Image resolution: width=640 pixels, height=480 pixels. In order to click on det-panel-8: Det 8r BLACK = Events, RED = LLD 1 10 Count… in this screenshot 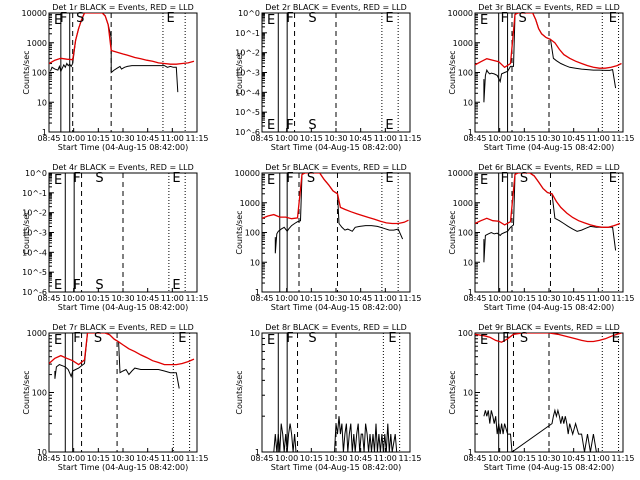, I will do `click(328, 397)`.